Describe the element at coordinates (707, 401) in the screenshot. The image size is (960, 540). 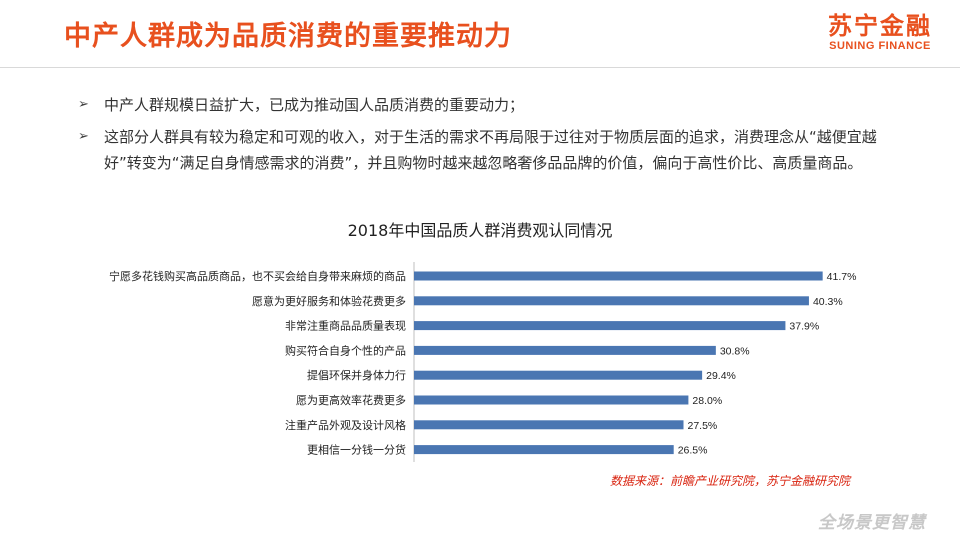
I see `data-label: 28.0%` at that location.